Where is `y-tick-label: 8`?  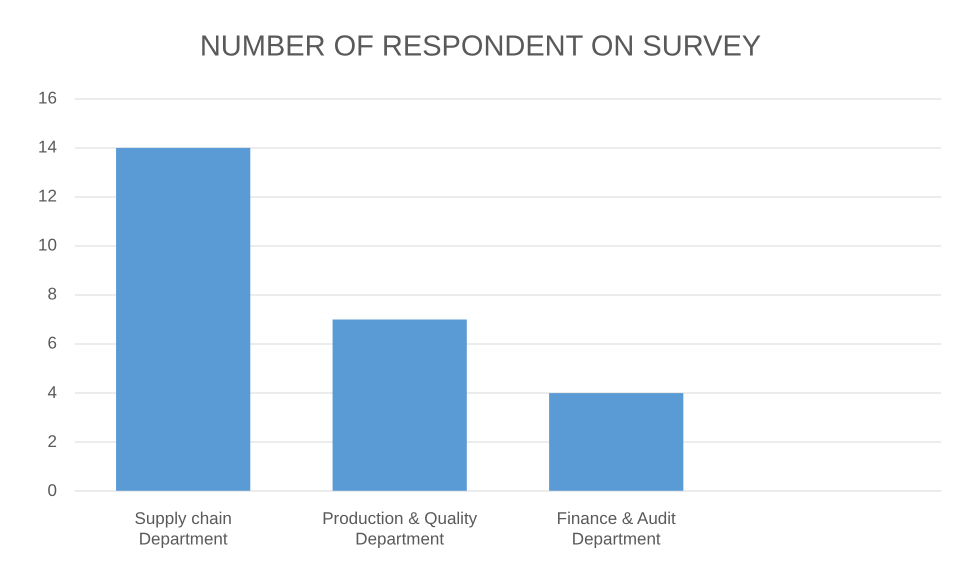 y-tick-label: 8 is located at coordinates (52, 294).